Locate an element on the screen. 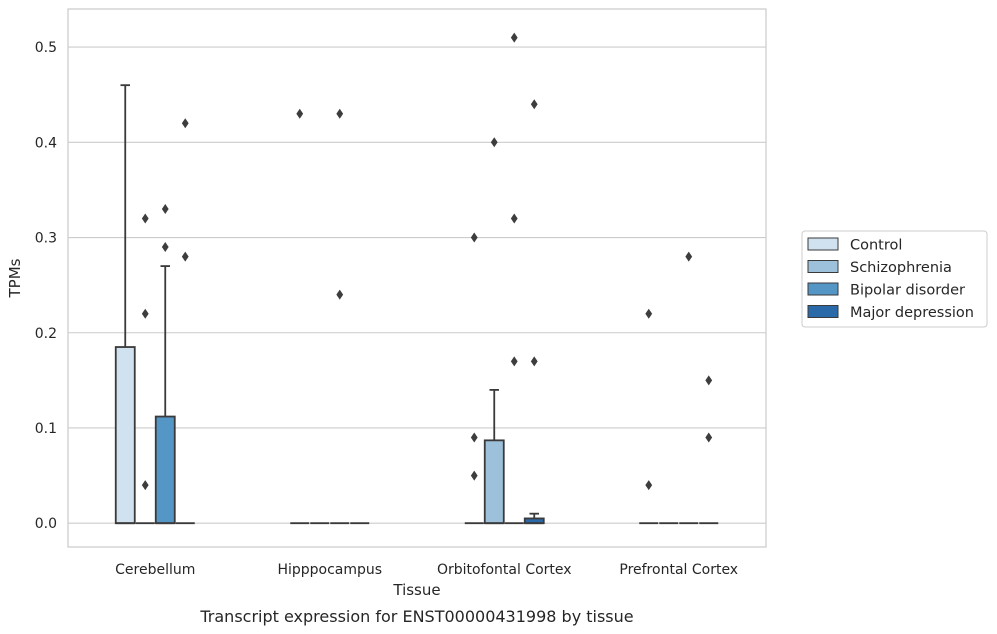 Image resolution: width=997 pixels, height=634 pixels. x-tick-label: Orbitofontal Cortex is located at coordinates (504, 570).